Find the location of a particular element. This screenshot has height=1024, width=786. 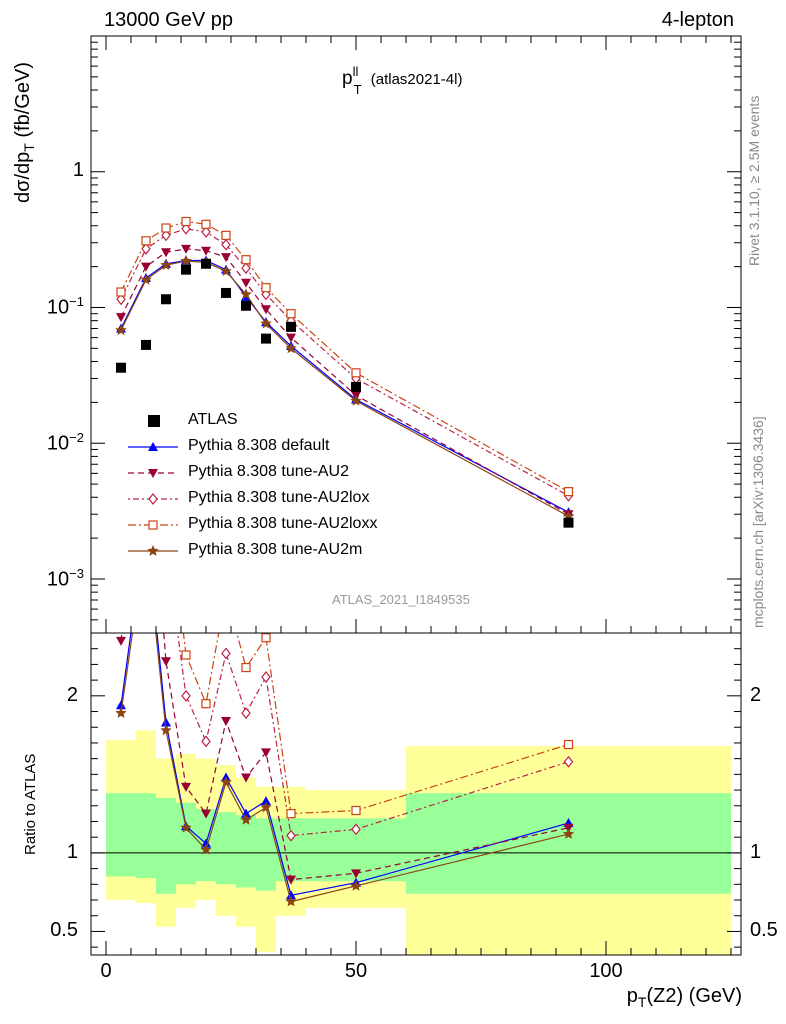

main-y-tick-label: 10⁻² is located at coordinates (65, 442).